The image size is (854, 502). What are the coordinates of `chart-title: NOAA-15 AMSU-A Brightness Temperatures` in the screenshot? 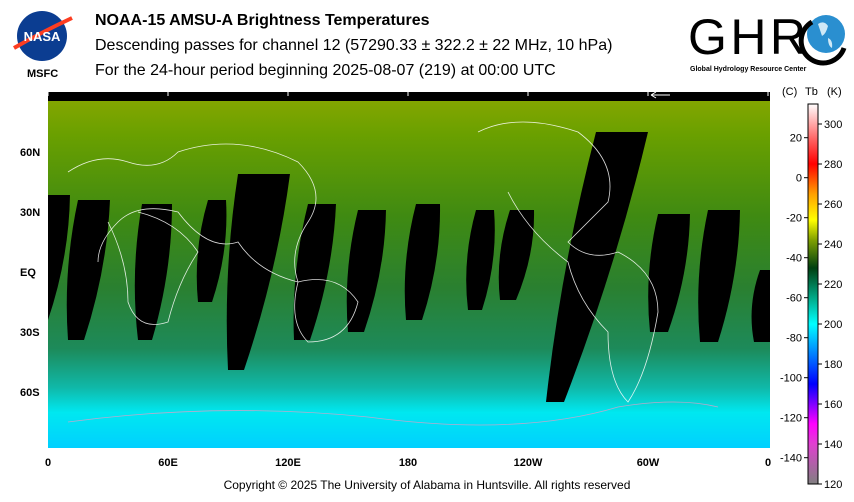 It's located at (262, 20).